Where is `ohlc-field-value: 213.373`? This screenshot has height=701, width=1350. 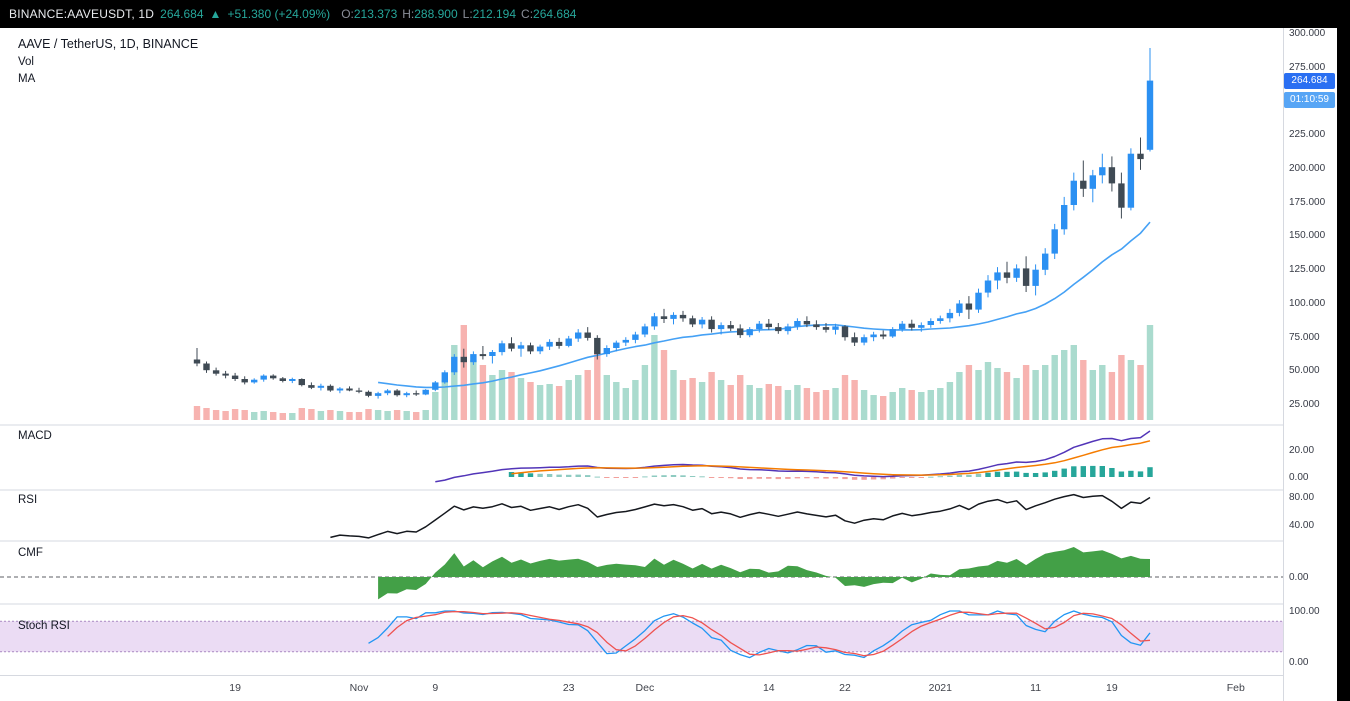 ohlc-field-value: 213.373 is located at coordinates (375, 14).